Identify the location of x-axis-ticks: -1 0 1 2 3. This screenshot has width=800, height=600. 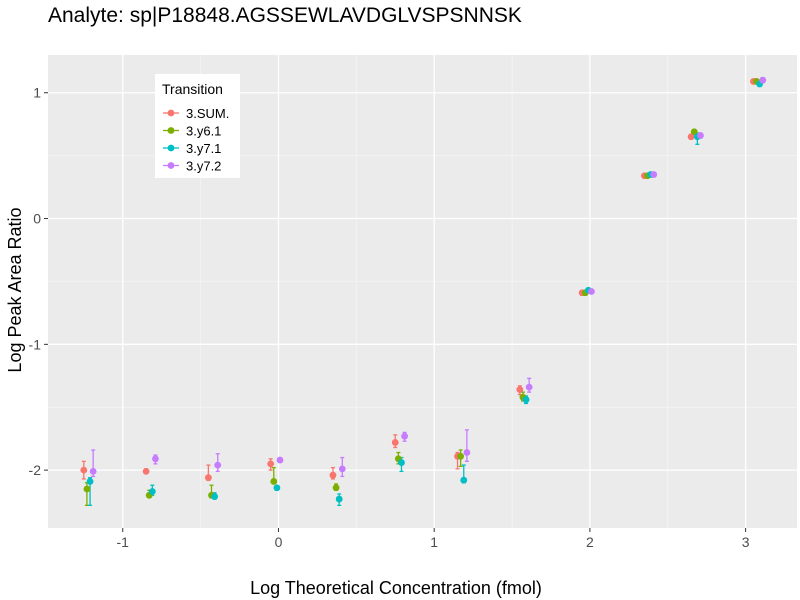
(433, 539).